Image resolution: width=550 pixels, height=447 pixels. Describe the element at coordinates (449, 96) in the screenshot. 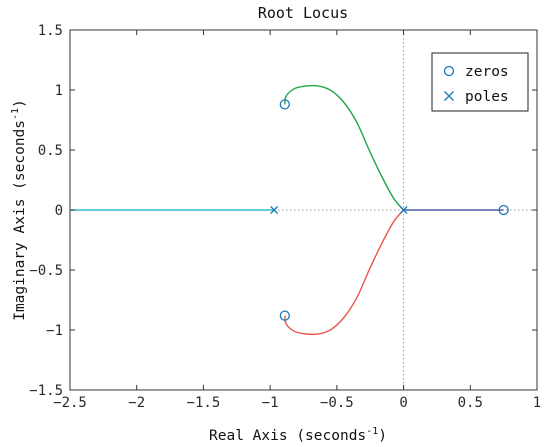

I see `legend-pole-icon` at that location.